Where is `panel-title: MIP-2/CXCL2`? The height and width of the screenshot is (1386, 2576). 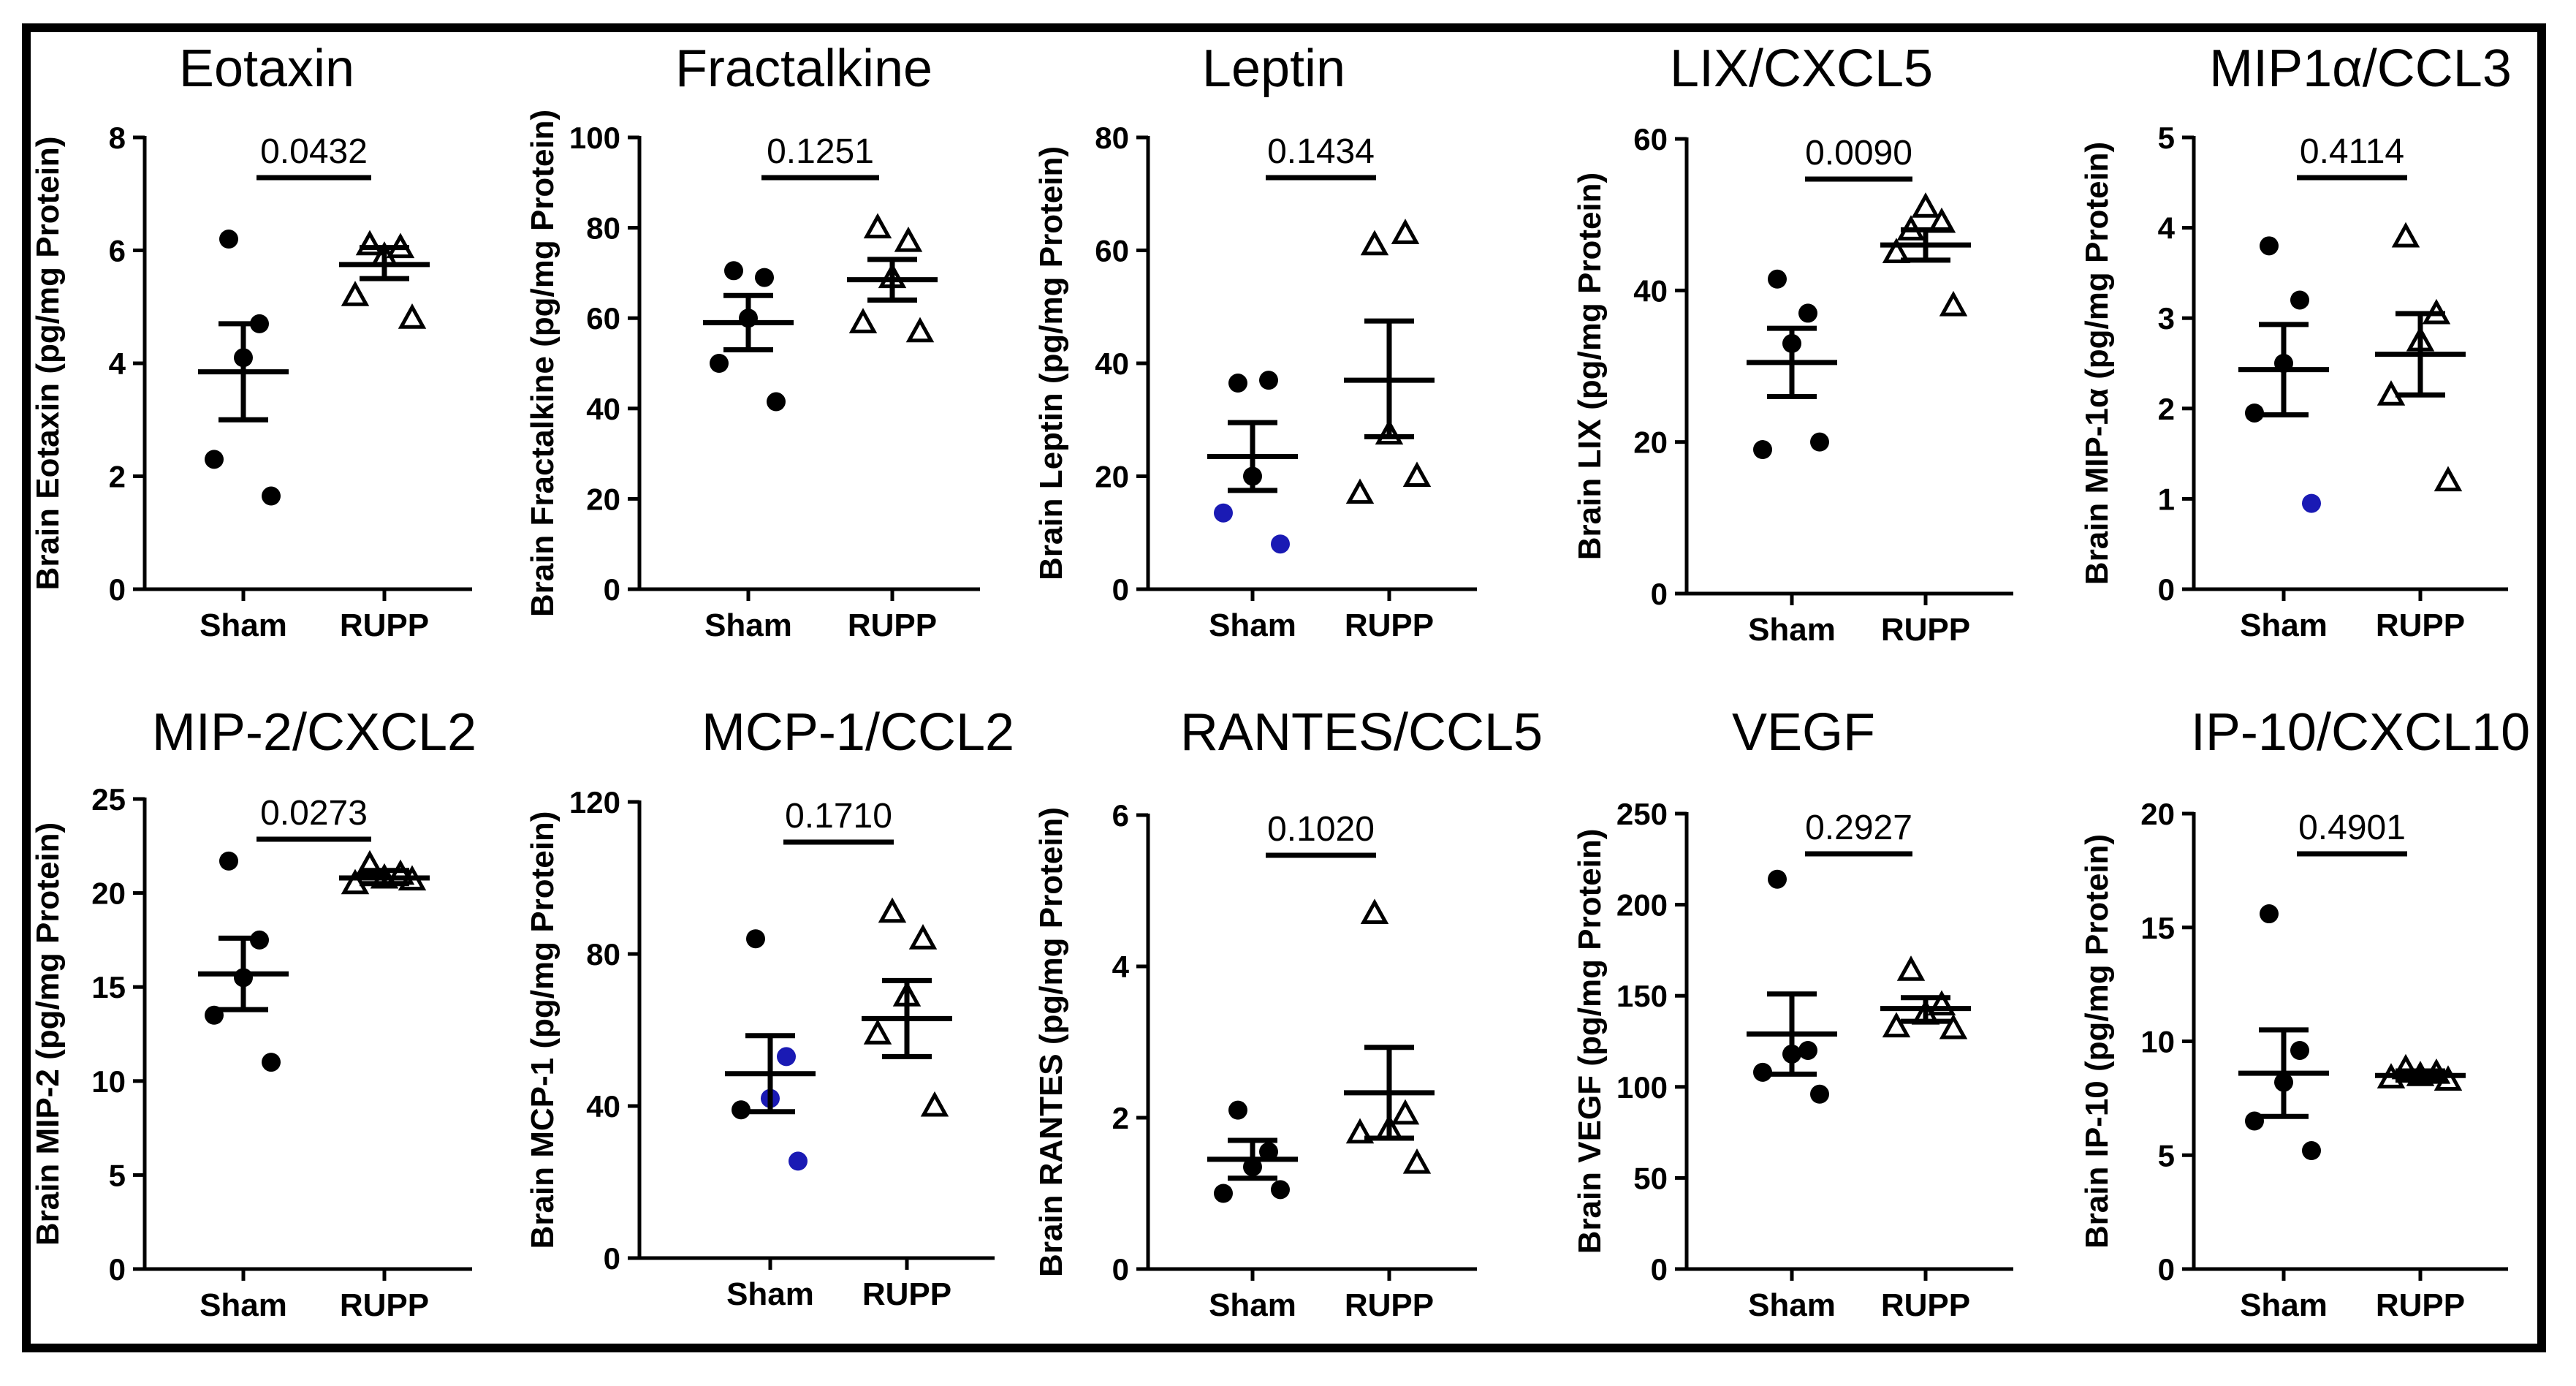
panel-title: MIP-2/CXCL2 is located at coordinates (314, 732).